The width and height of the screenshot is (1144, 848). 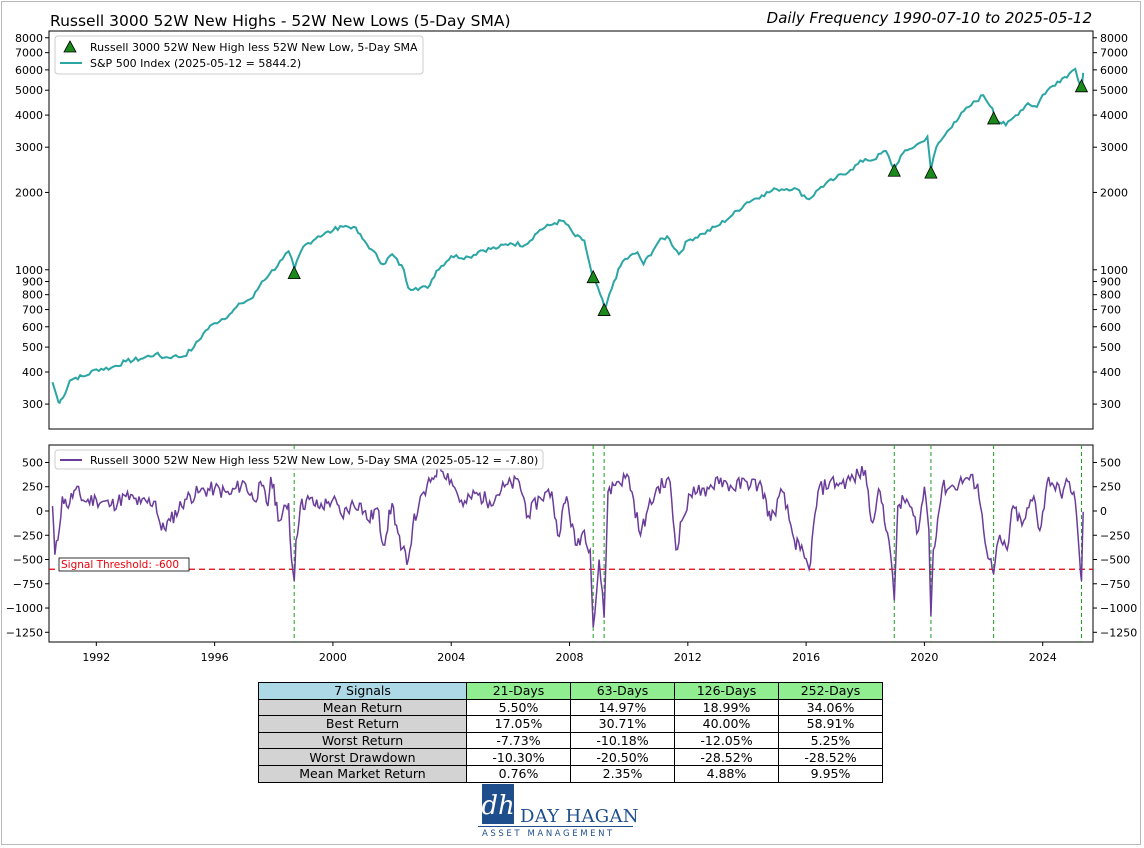 What do you see at coordinates (1110, 372) in the screenshot?
I see `top-ytick-label-right: 400` at bounding box center [1110, 372].